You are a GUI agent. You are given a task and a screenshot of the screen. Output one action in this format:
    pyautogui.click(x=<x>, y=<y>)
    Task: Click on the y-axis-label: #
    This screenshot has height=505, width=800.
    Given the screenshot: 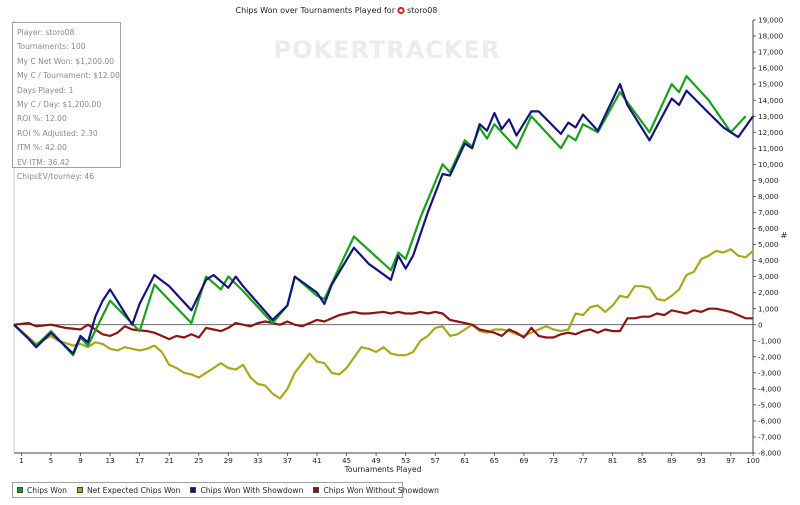 What is the action you would take?
    pyautogui.click(x=784, y=235)
    